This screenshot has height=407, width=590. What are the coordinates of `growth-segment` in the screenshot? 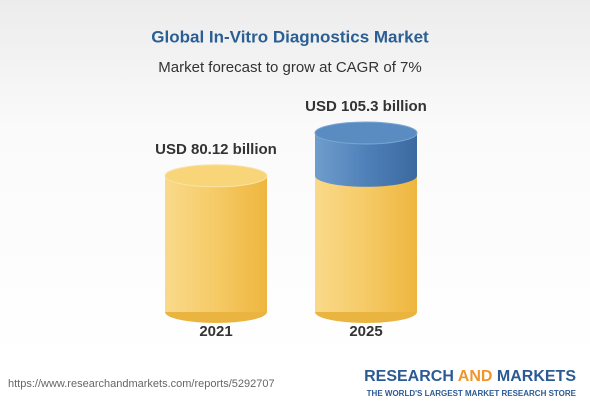 It's located at (366, 159).